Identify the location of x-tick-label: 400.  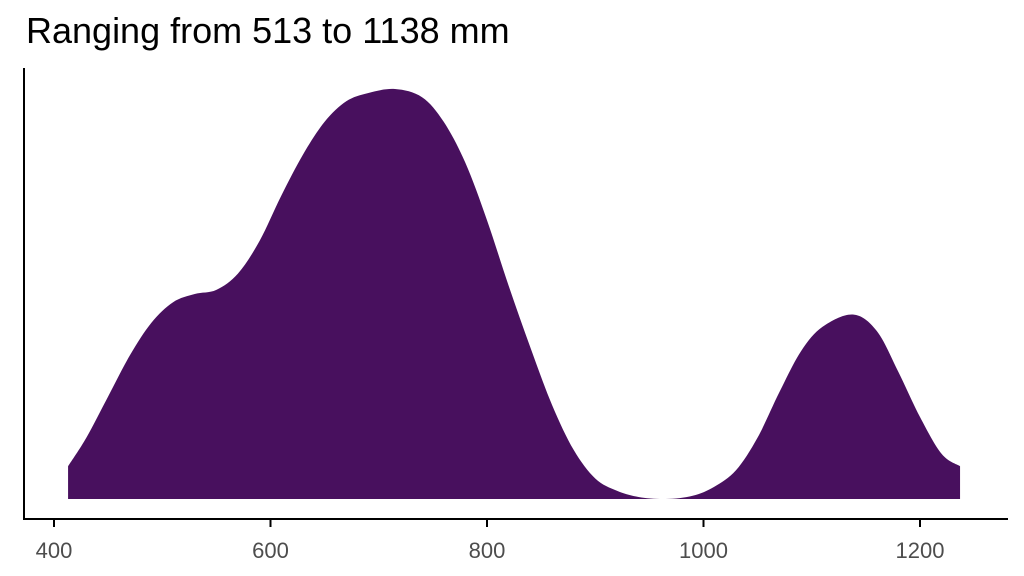
(54, 550).